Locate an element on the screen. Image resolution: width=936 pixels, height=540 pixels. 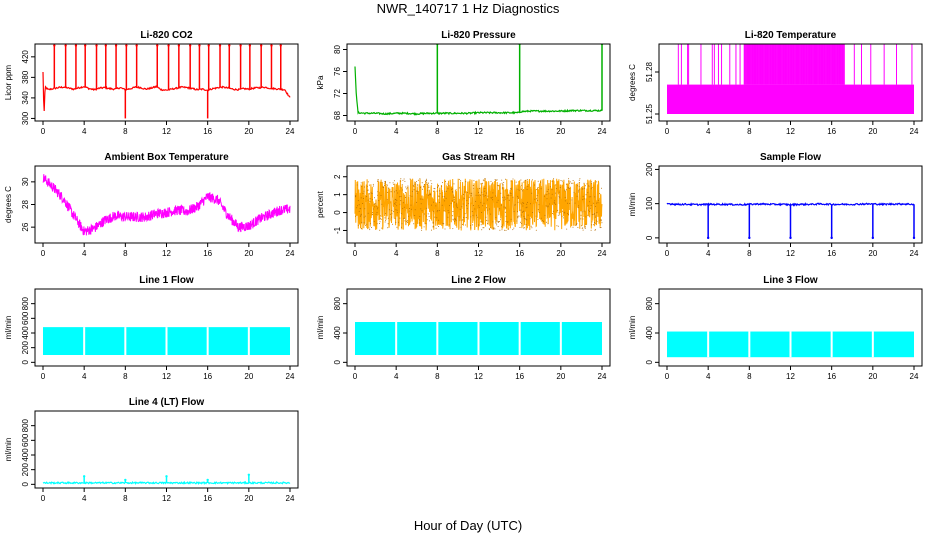
y-axis-label: ml/min is located at coordinates (632, 205).